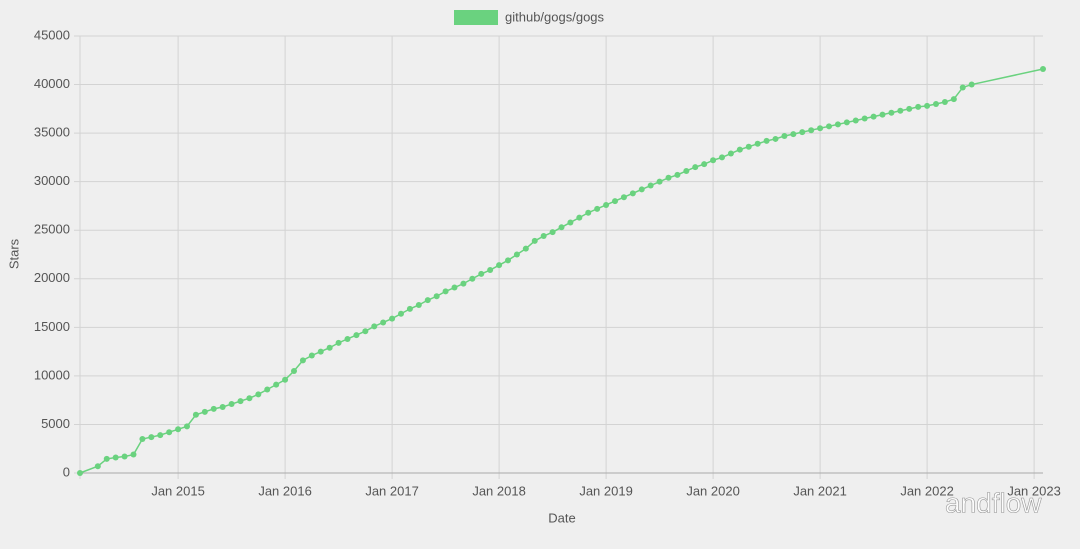 The image size is (1080, 549). I want to click on y-tick-label: 0, so click(66, 471).